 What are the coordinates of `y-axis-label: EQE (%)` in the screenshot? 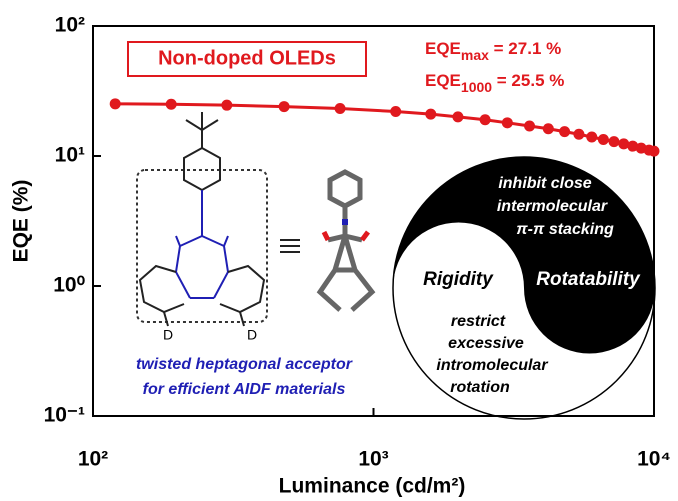 It's located at (21, 221).